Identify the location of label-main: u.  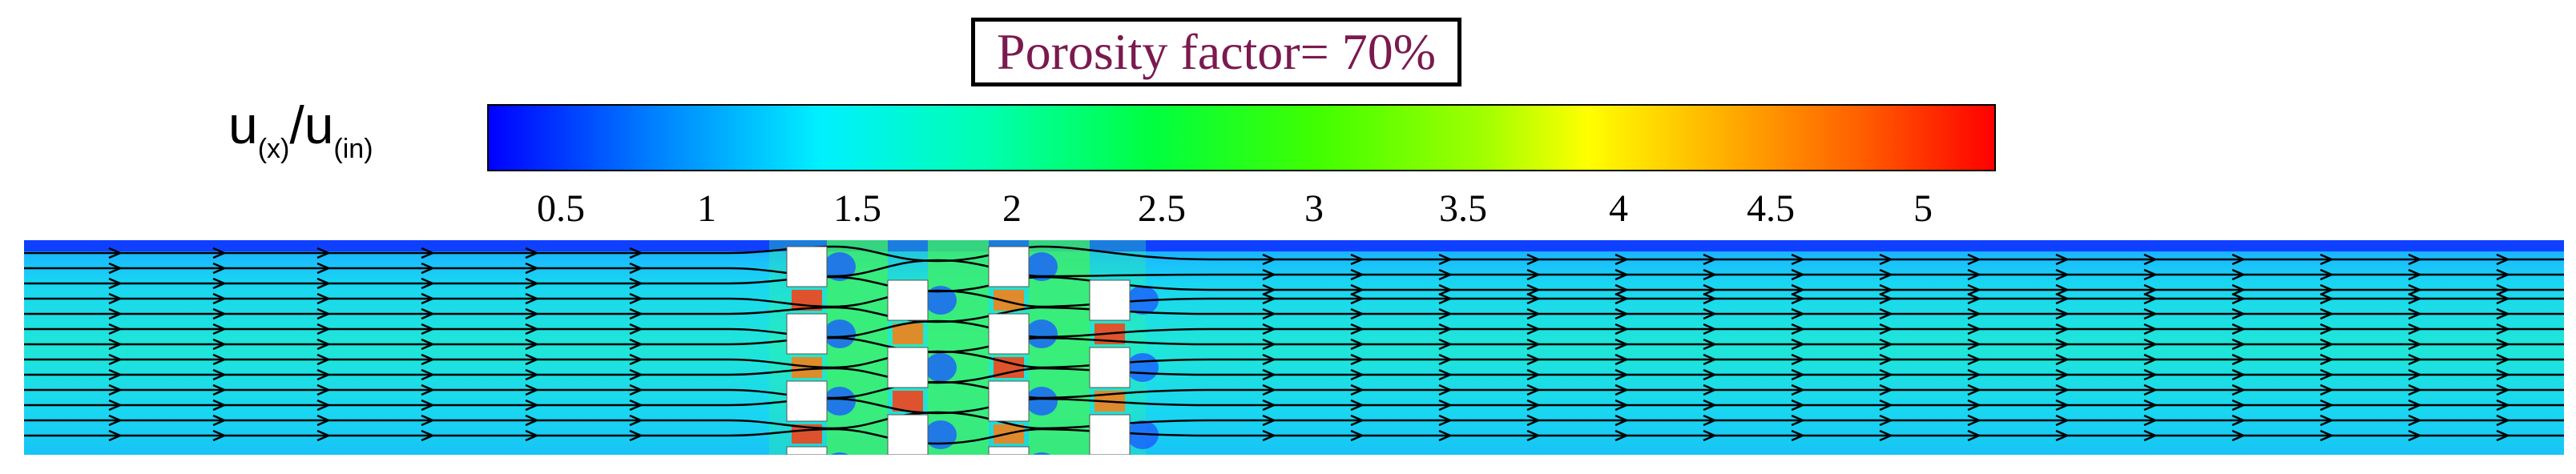
(243, 125).